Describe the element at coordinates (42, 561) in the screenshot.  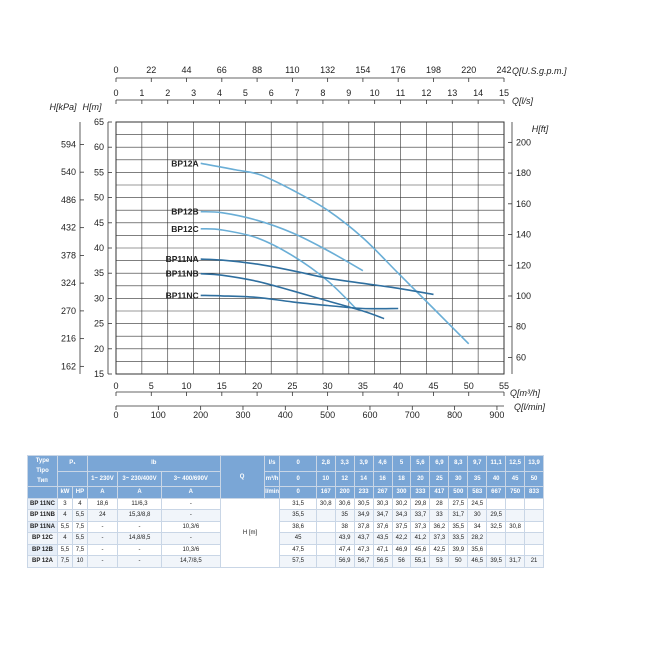
I see `table-model-cell: BP 12A` at that location.